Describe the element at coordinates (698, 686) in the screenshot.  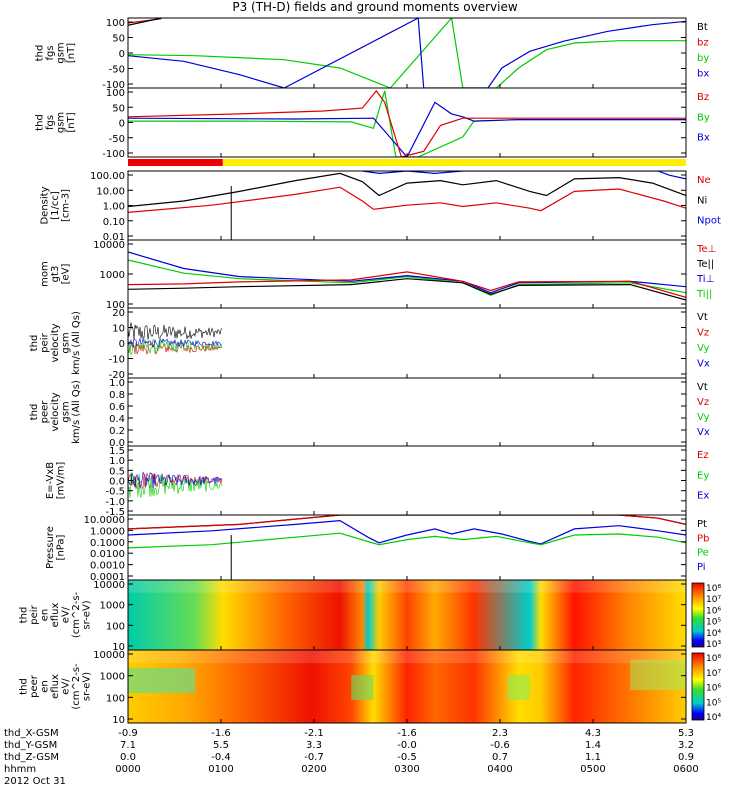
I see `colorbar` at that location.